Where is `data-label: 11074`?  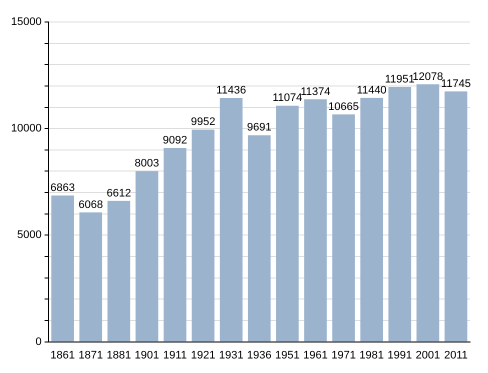 data-label: 11074 is located at coordinates (287, 98).